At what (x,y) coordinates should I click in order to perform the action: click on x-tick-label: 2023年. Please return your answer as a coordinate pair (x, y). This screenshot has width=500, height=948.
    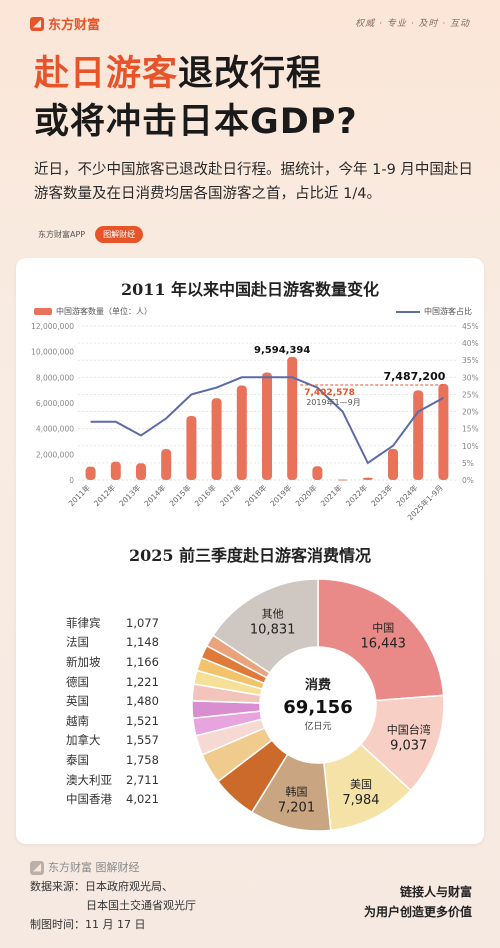
    Looking at the image, I should click on (382, 495).